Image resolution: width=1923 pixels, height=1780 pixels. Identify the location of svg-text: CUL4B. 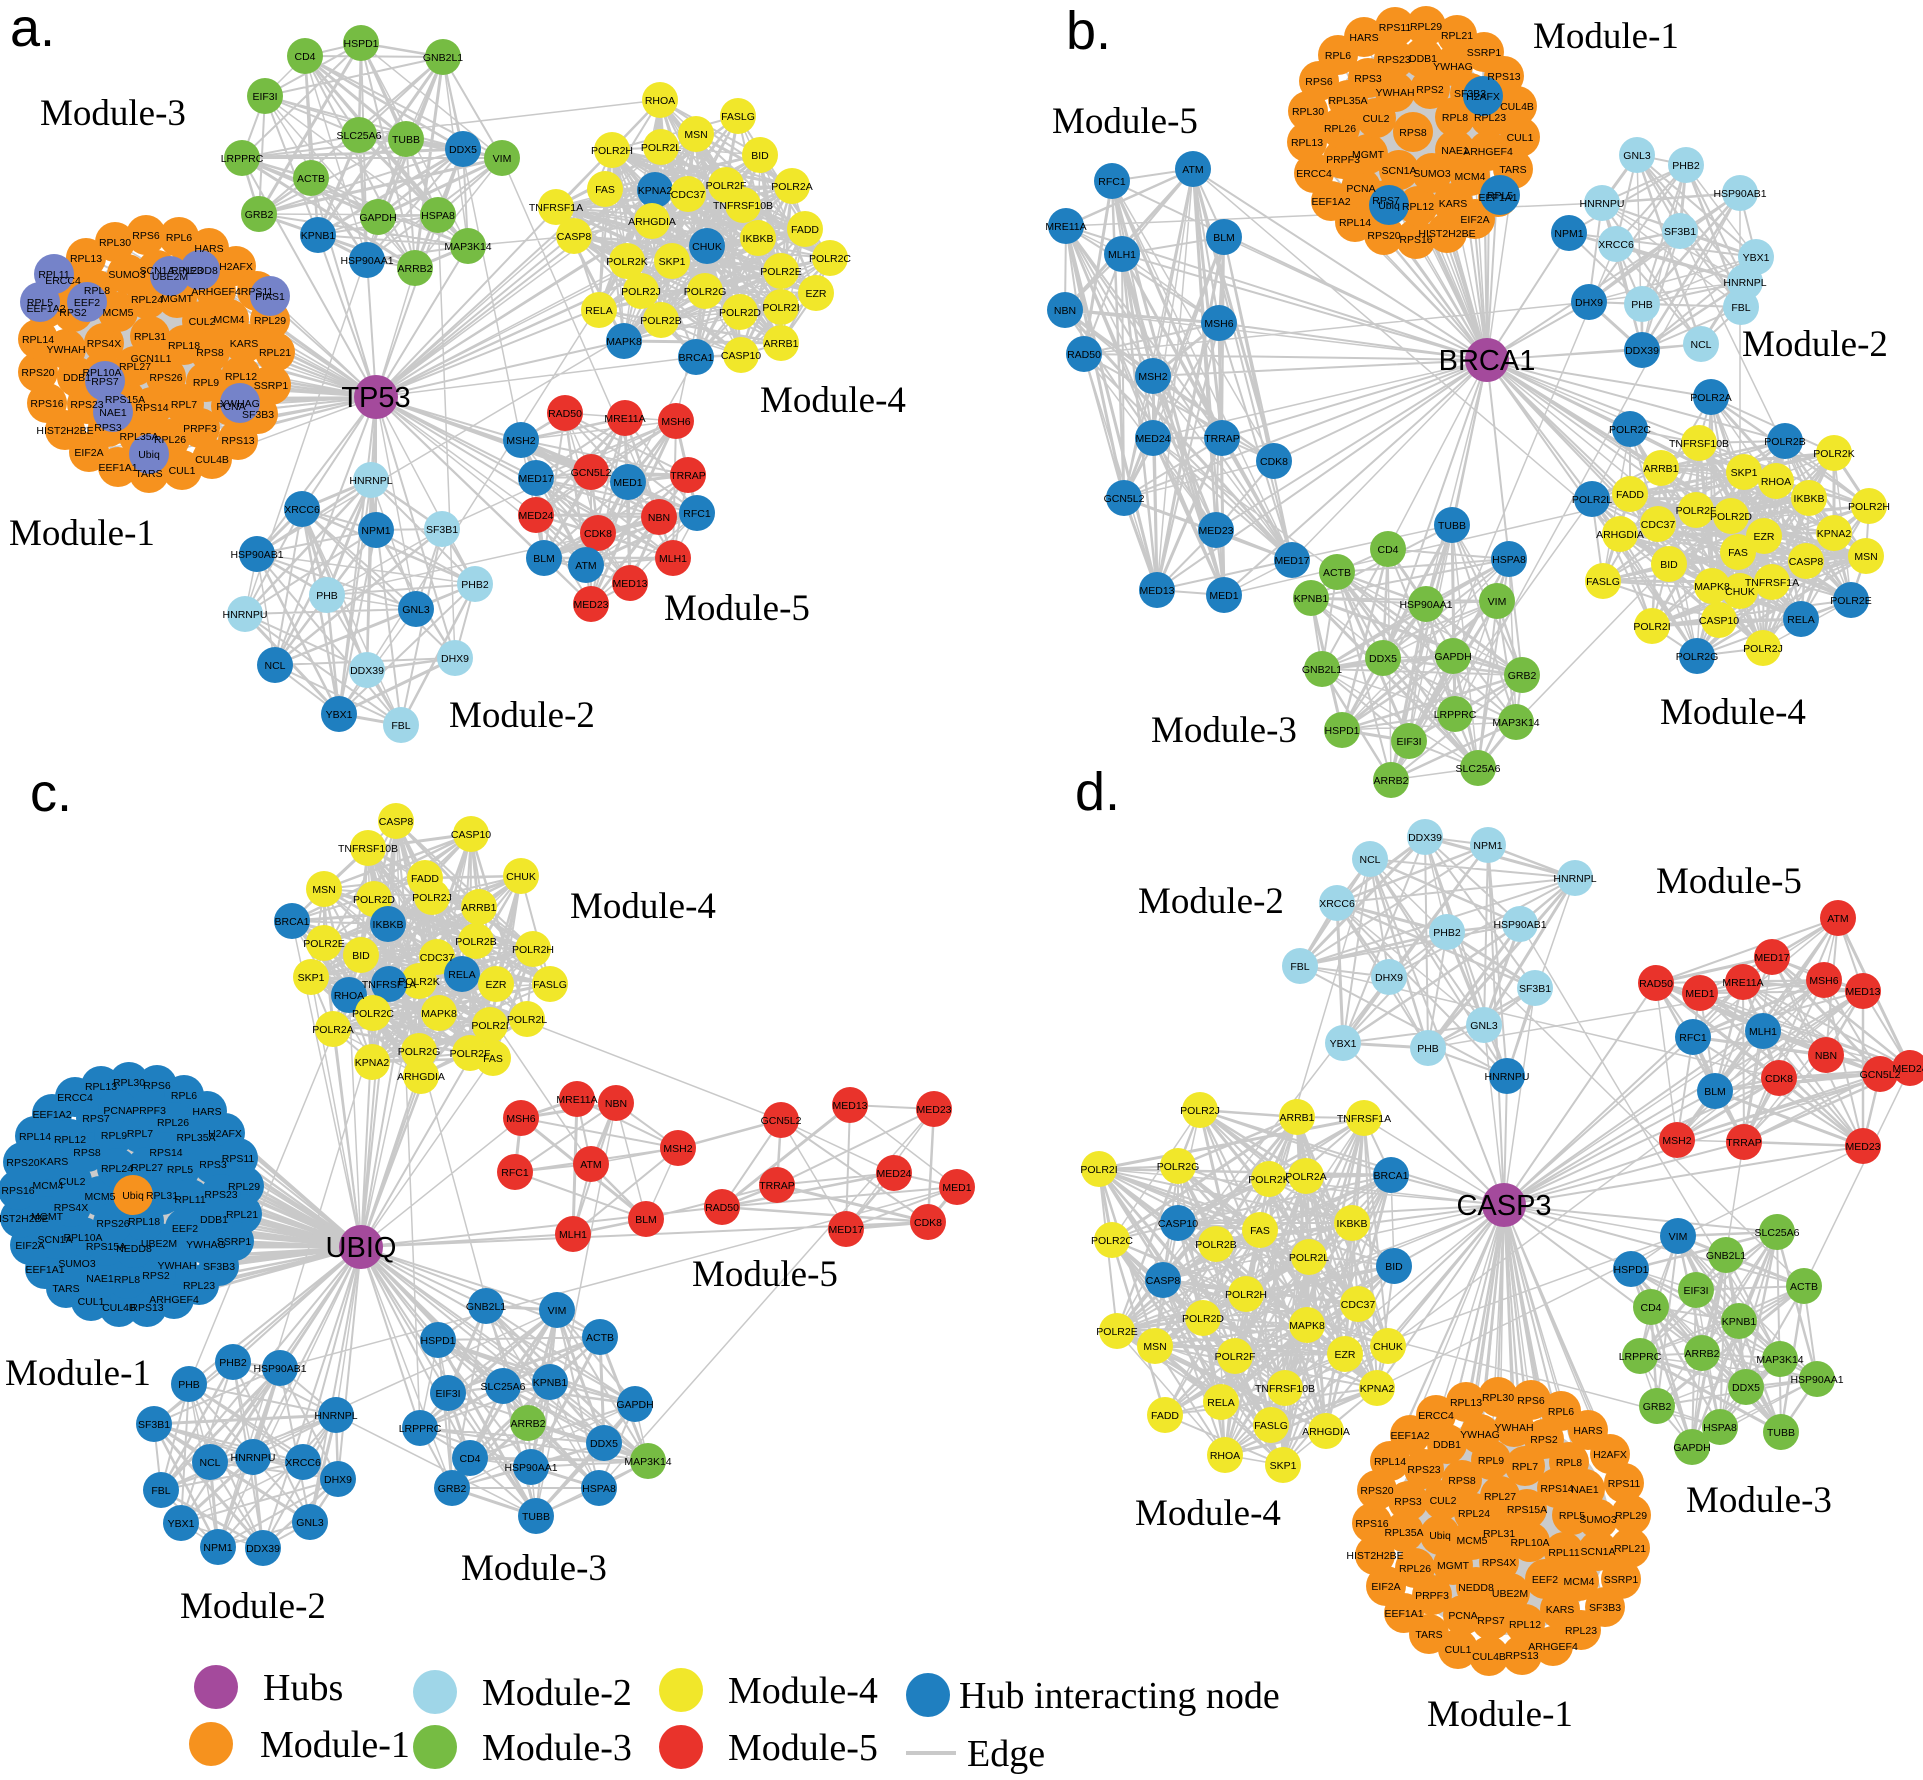
(119, 1308).